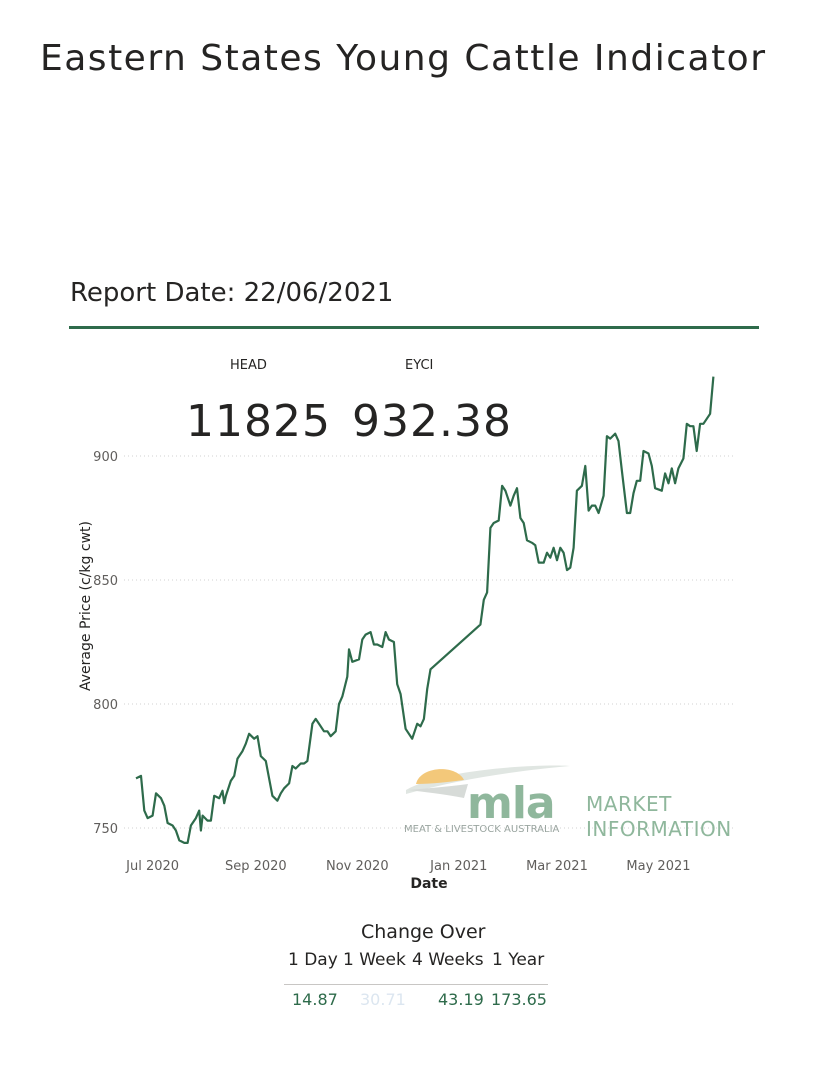  I want to click on mla-logo, so click(488, 781).